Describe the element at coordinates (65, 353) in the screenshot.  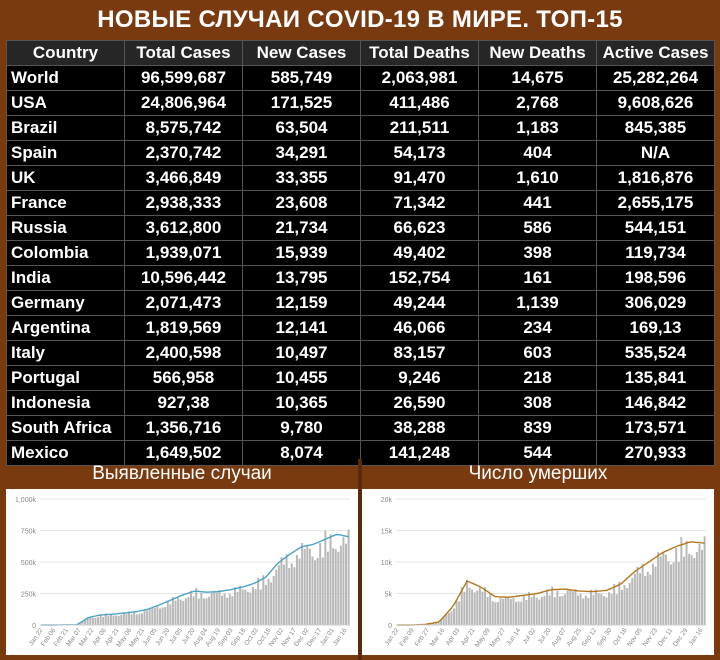
I see `cell-country: Italy` at that location.